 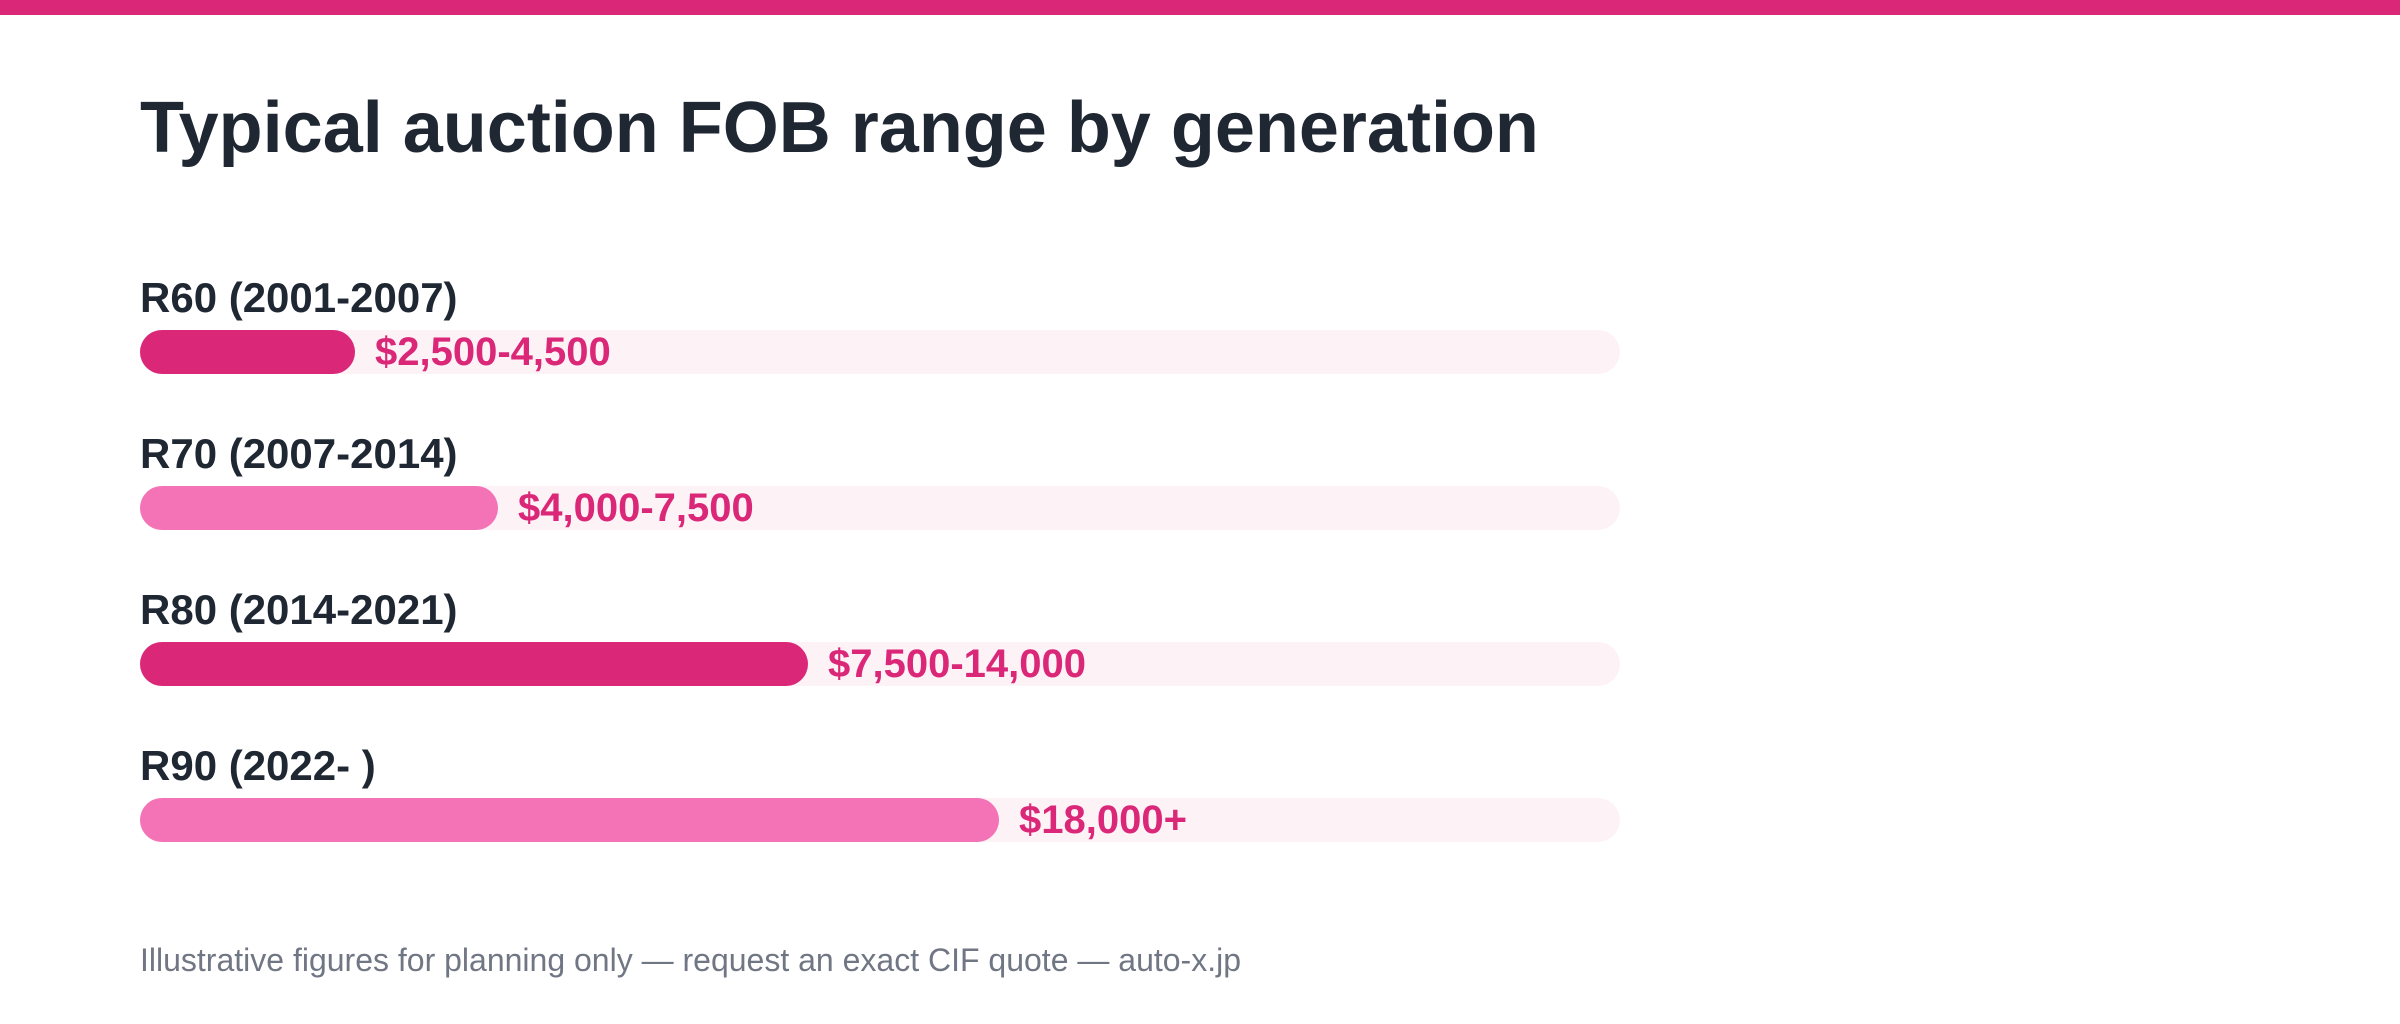 I want to click on value-label: $18,000+, so click(x=1103, y=820).